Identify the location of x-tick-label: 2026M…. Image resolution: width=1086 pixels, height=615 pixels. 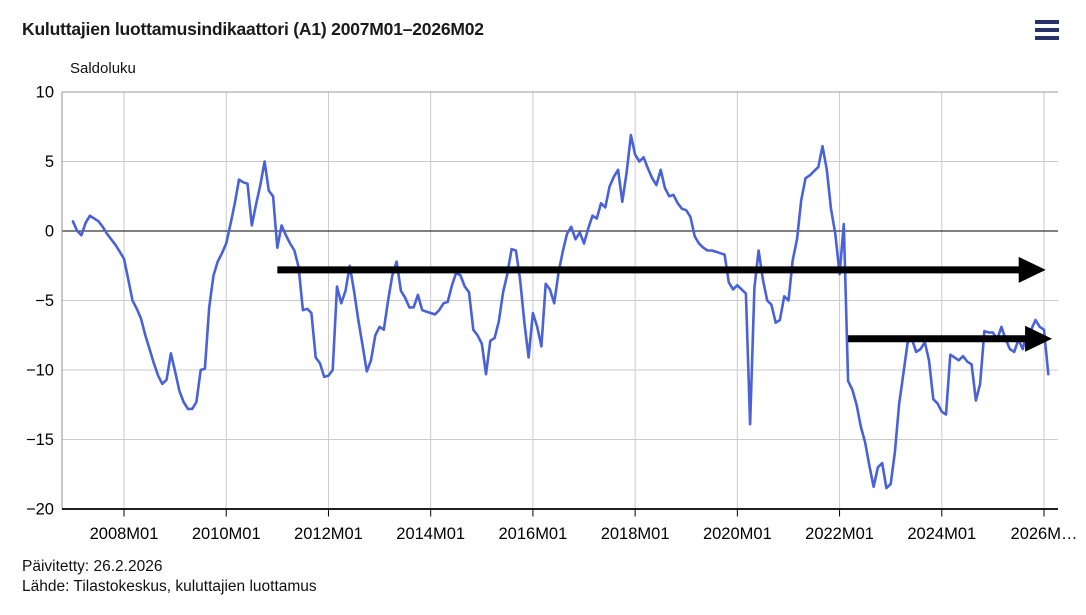
(1044, 534).